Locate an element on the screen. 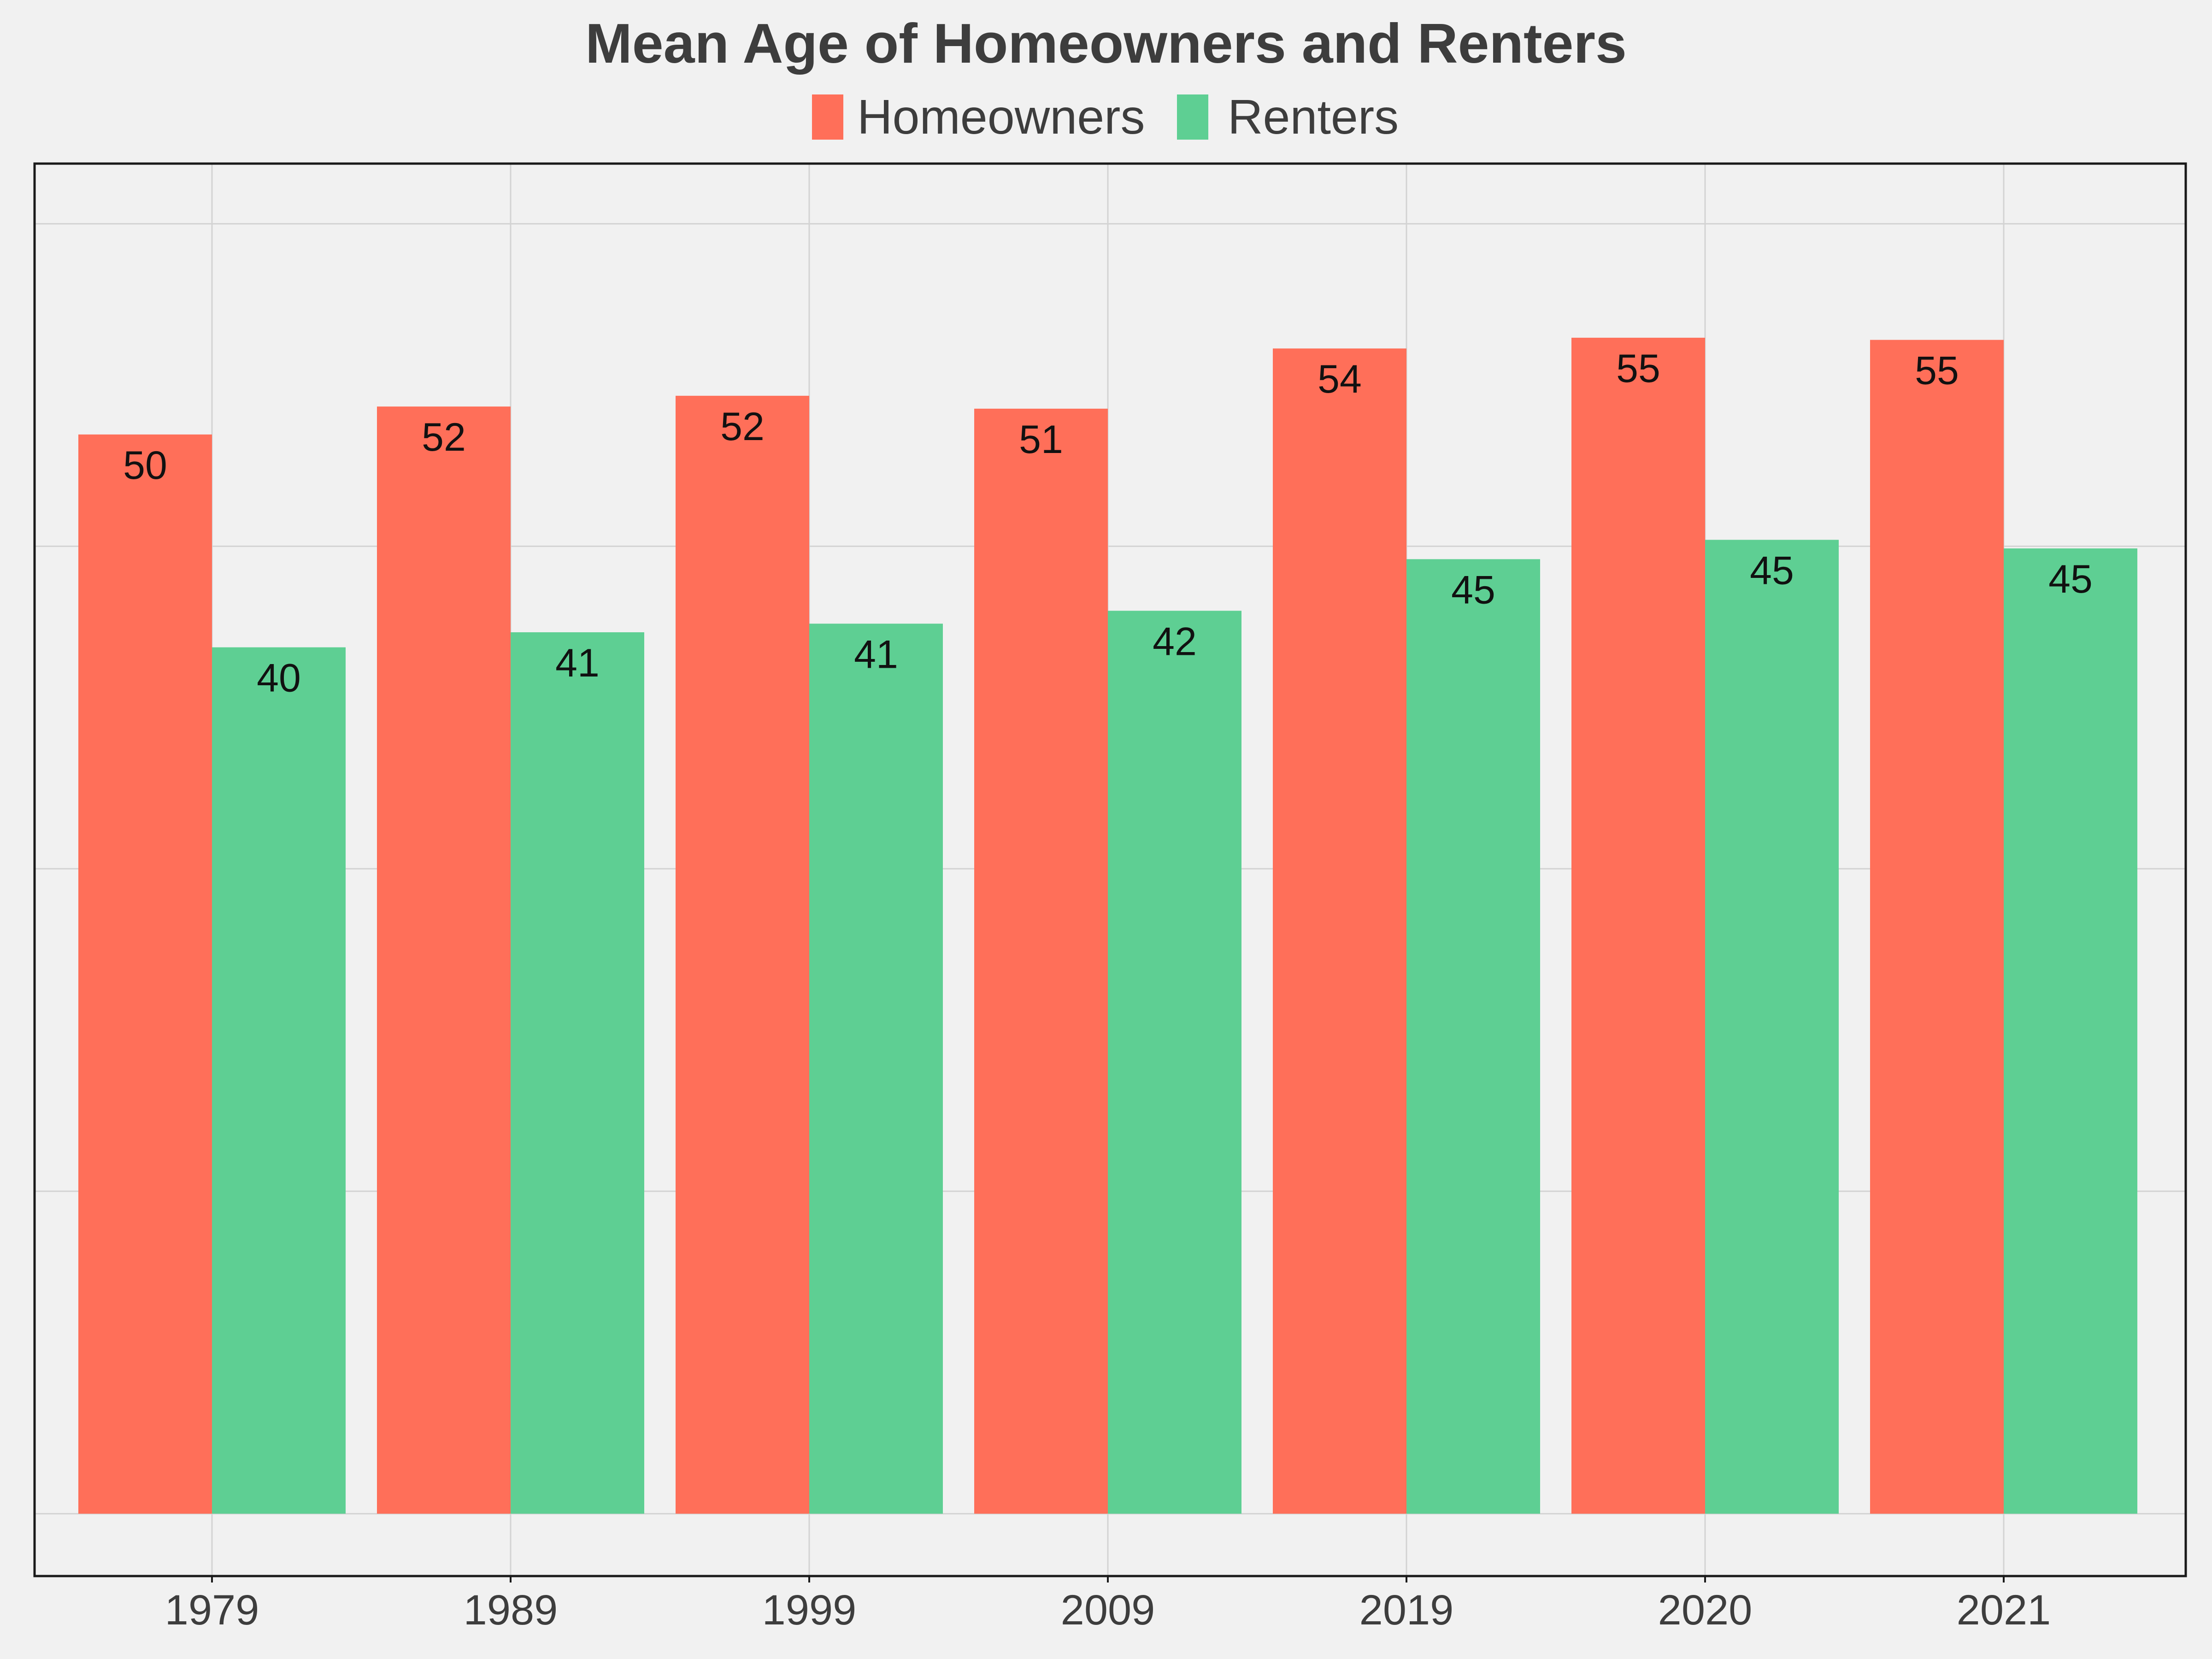  bar-renters-2021 is located at coordinates (2070, 1031).